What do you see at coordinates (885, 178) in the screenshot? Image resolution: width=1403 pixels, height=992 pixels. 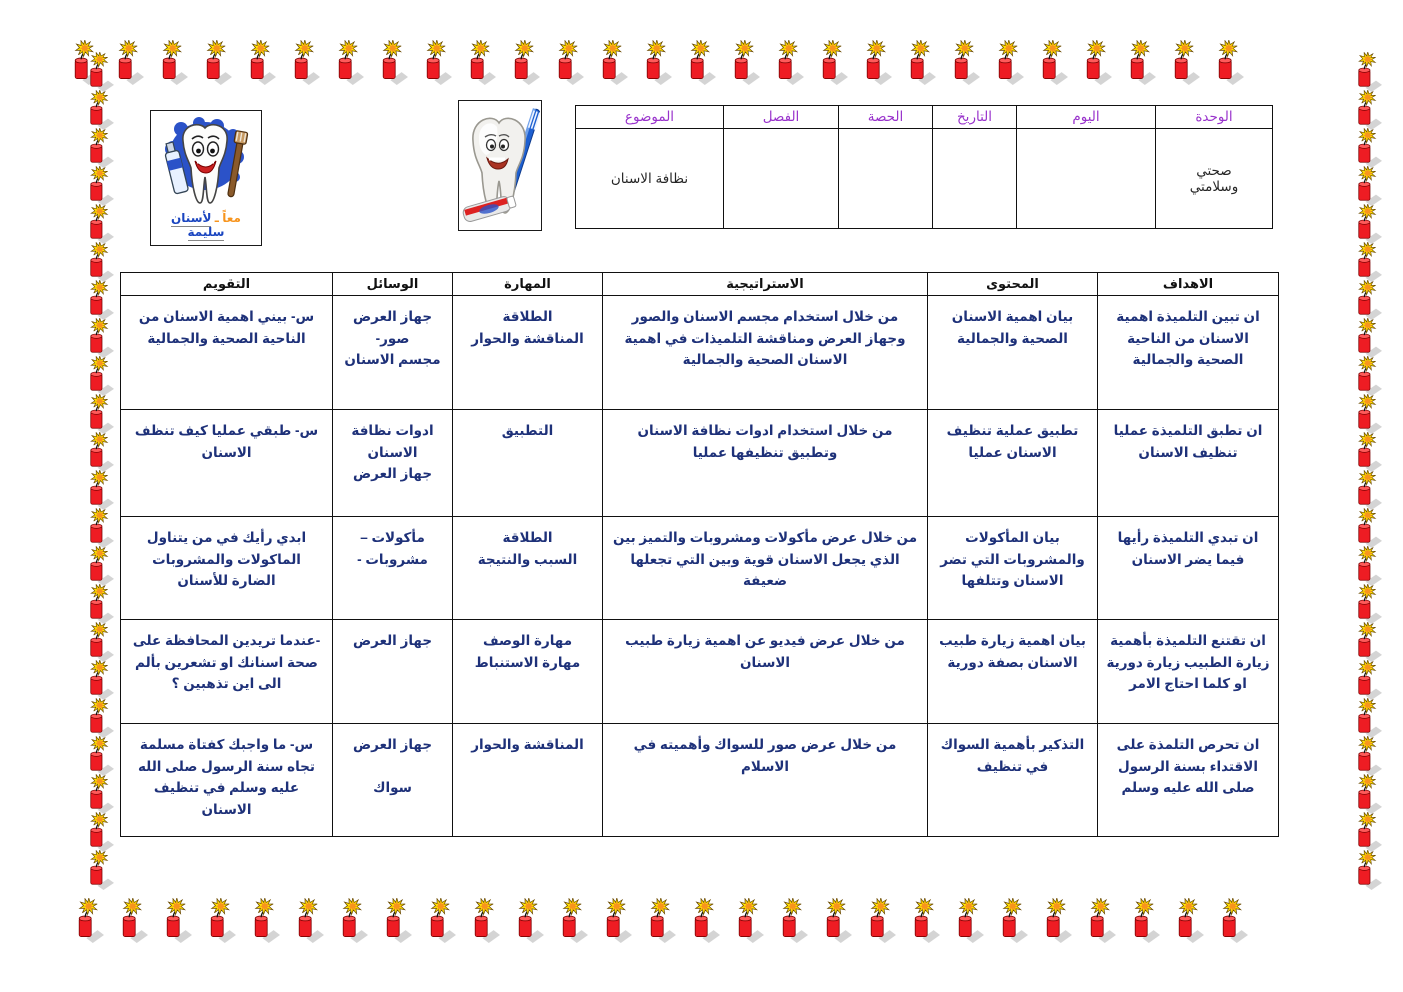 I see `info-value-period` at bounding box center [885, 178].